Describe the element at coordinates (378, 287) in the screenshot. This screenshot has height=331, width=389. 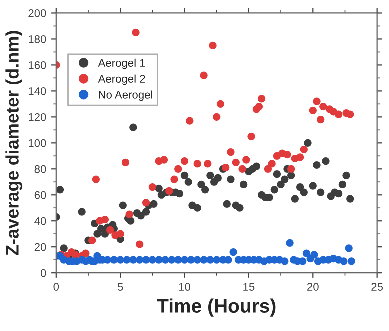
I see `x-tick-label: 25` at that location.